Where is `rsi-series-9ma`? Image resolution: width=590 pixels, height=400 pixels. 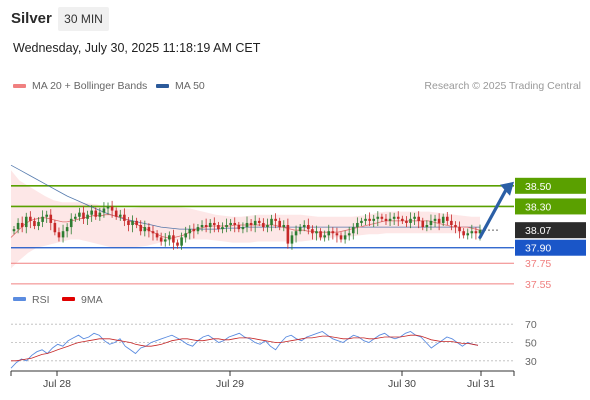 rsi-series-9ma is located at coordinates (245, 348).